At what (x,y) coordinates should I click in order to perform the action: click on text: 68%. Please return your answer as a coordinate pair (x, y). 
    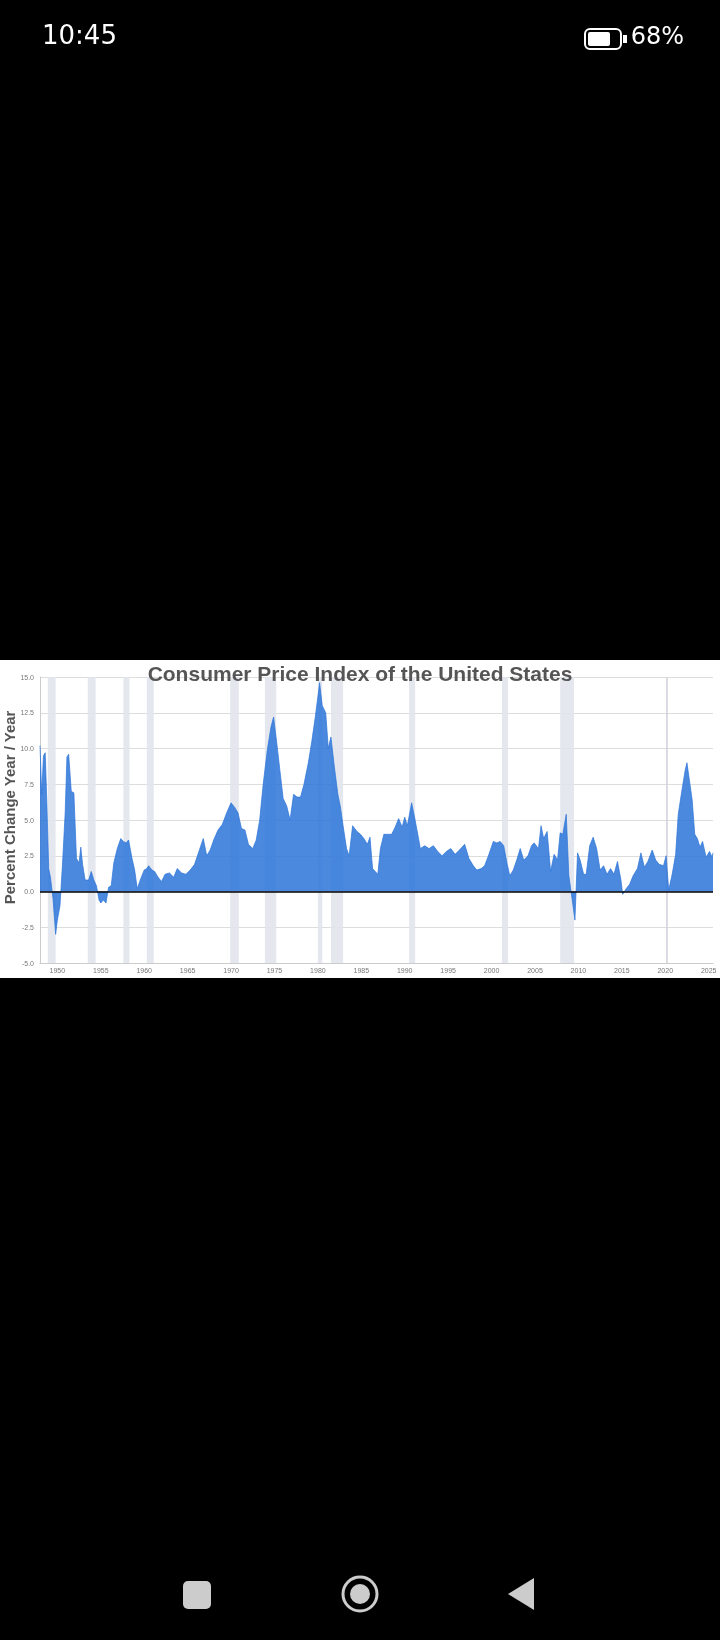
    Looking at the image, I should click on (657, 36).